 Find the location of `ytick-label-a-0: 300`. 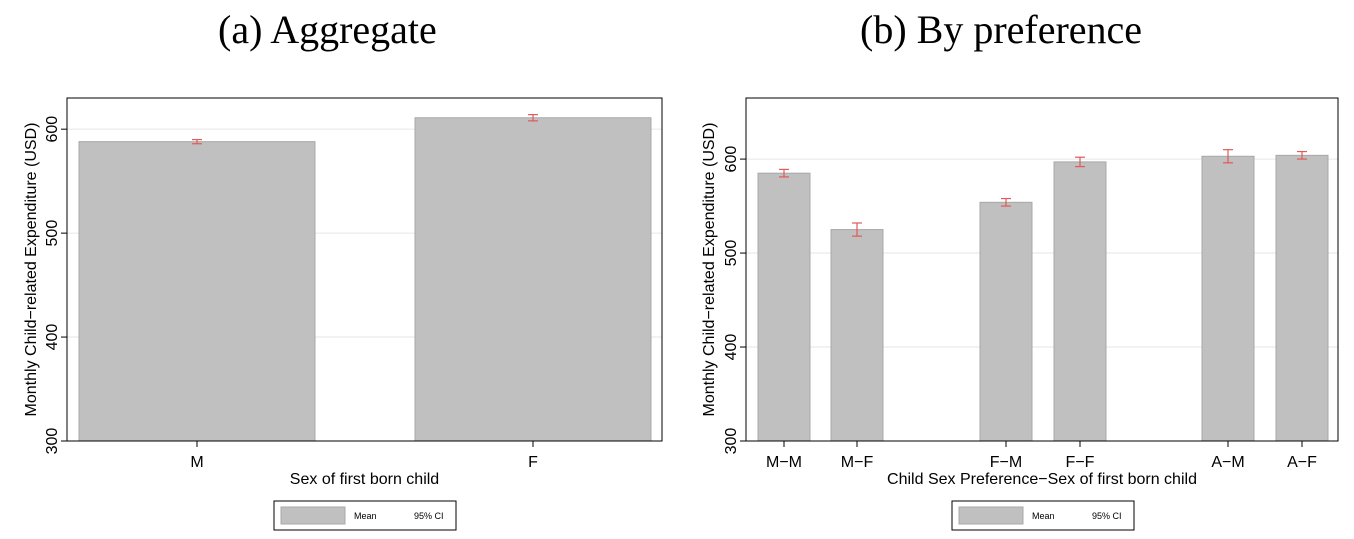

ytick-label-a-0: 300 is located at coordinates (52, 441).